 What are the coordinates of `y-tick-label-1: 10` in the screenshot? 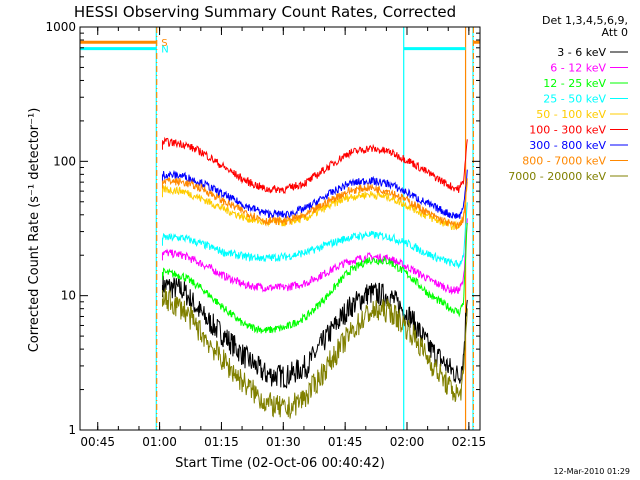 It's located at (68, 296).